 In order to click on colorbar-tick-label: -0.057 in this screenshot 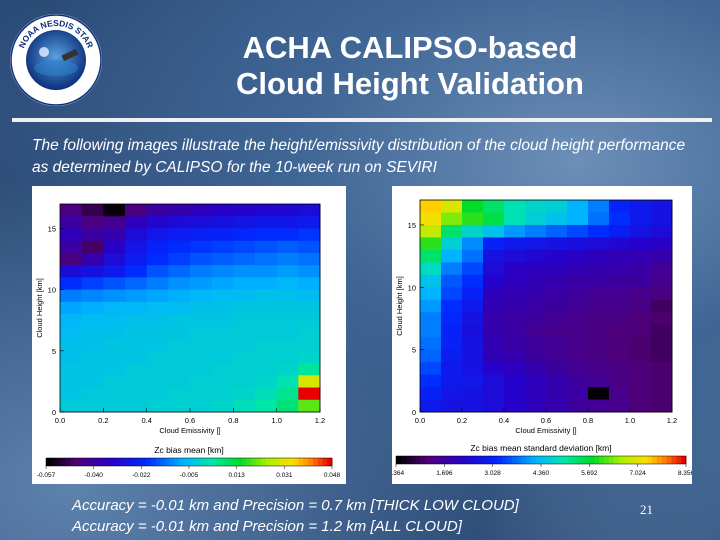, I will do `click(46, 475)`.